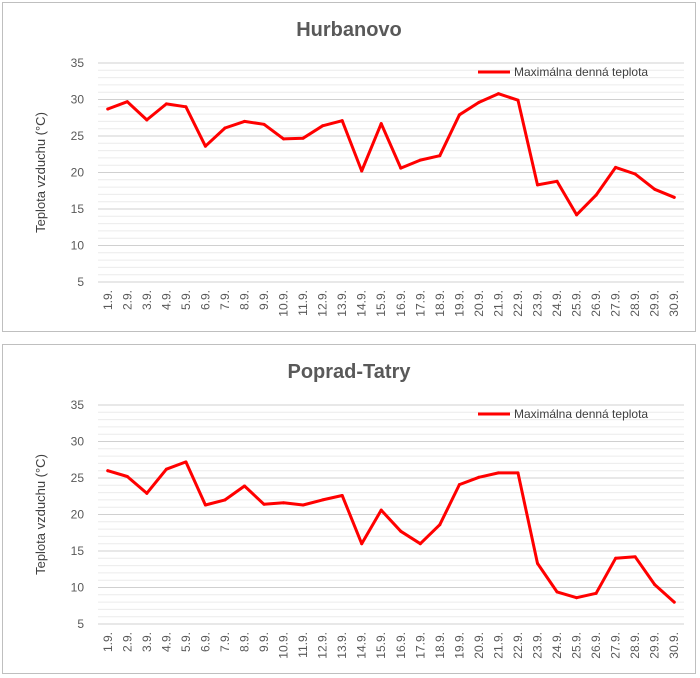 The width and height of the screenshot is (700, 678). Describe the element at coordinates (78, 478) in the screenshot. I see `y-tick-label: 25` at that location.